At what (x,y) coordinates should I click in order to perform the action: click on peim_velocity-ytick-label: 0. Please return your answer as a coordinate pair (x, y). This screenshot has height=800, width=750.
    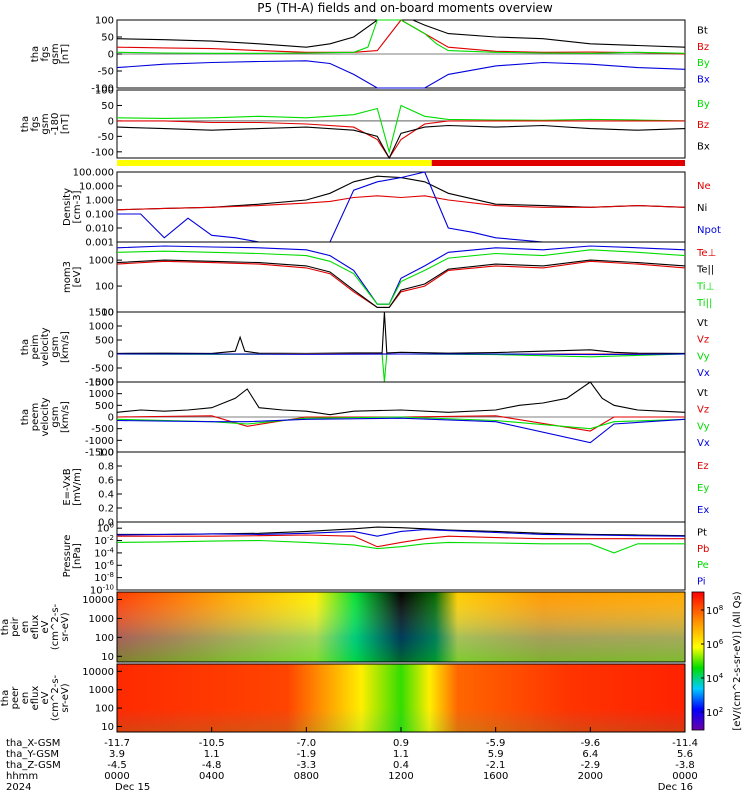
    Looking at the image, I should click on (111, 355).